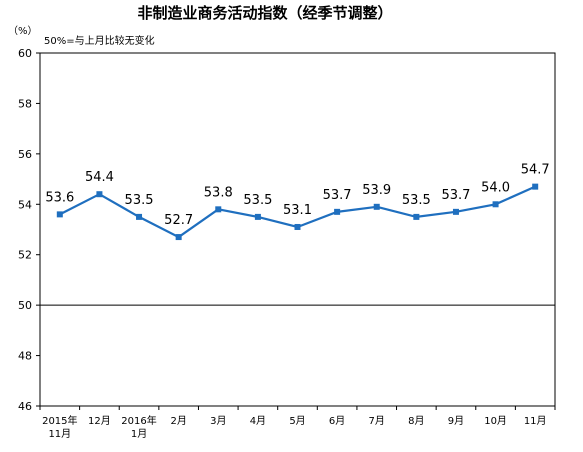  Describe the element at coordinates (99, 40) in the screenshot. I see `chart-annotation: 50%=与上月比较无变化` at that location.